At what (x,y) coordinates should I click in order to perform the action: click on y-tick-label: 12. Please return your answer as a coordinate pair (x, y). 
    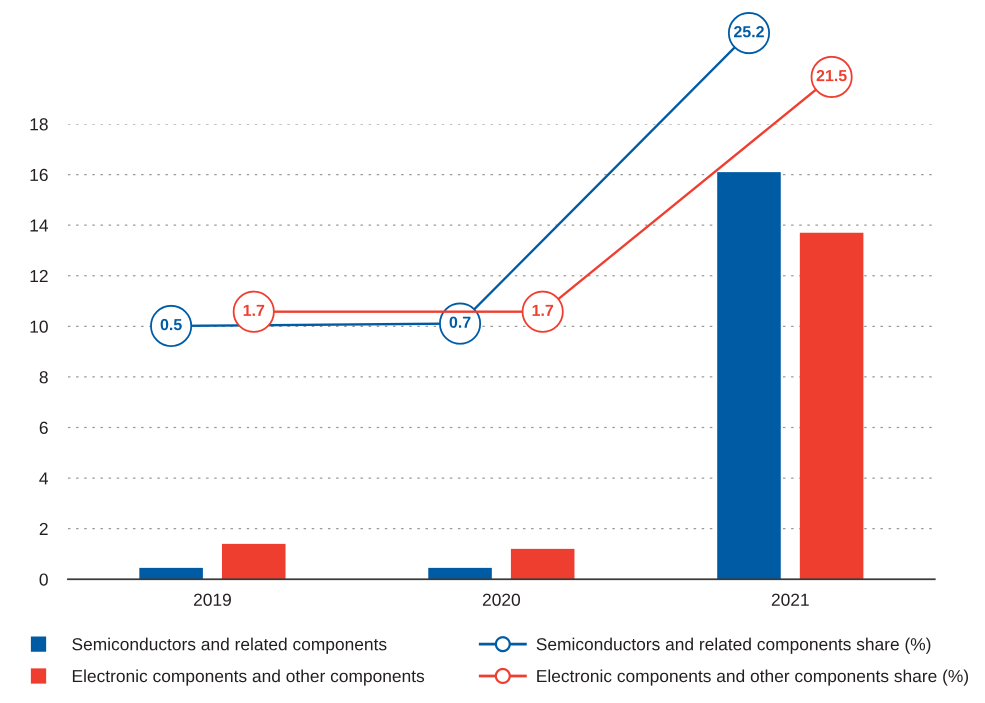
    Looking at the image, I should click on (39, 276).